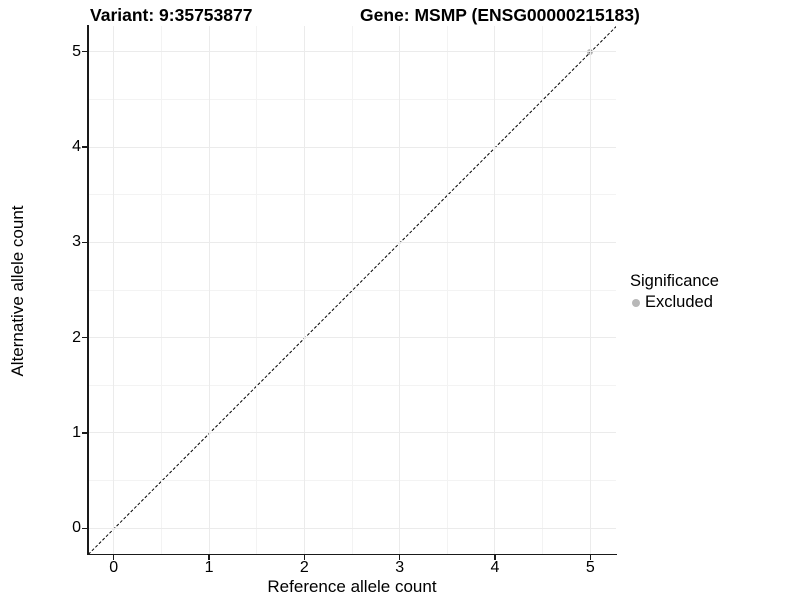 This screenshot has width=800, height=600. Describe the element at coordinates (674, 292) in the screenshot. I see `legend: Significance Excluded` at that location.